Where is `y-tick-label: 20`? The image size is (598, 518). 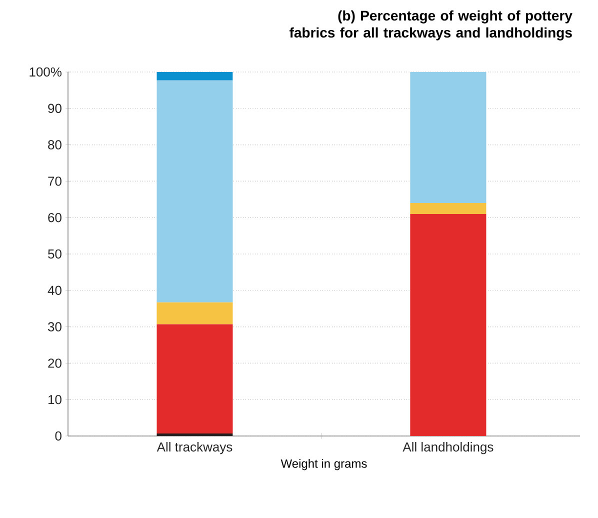 y-tick-label: 20 is located at coordinates (55, 363).